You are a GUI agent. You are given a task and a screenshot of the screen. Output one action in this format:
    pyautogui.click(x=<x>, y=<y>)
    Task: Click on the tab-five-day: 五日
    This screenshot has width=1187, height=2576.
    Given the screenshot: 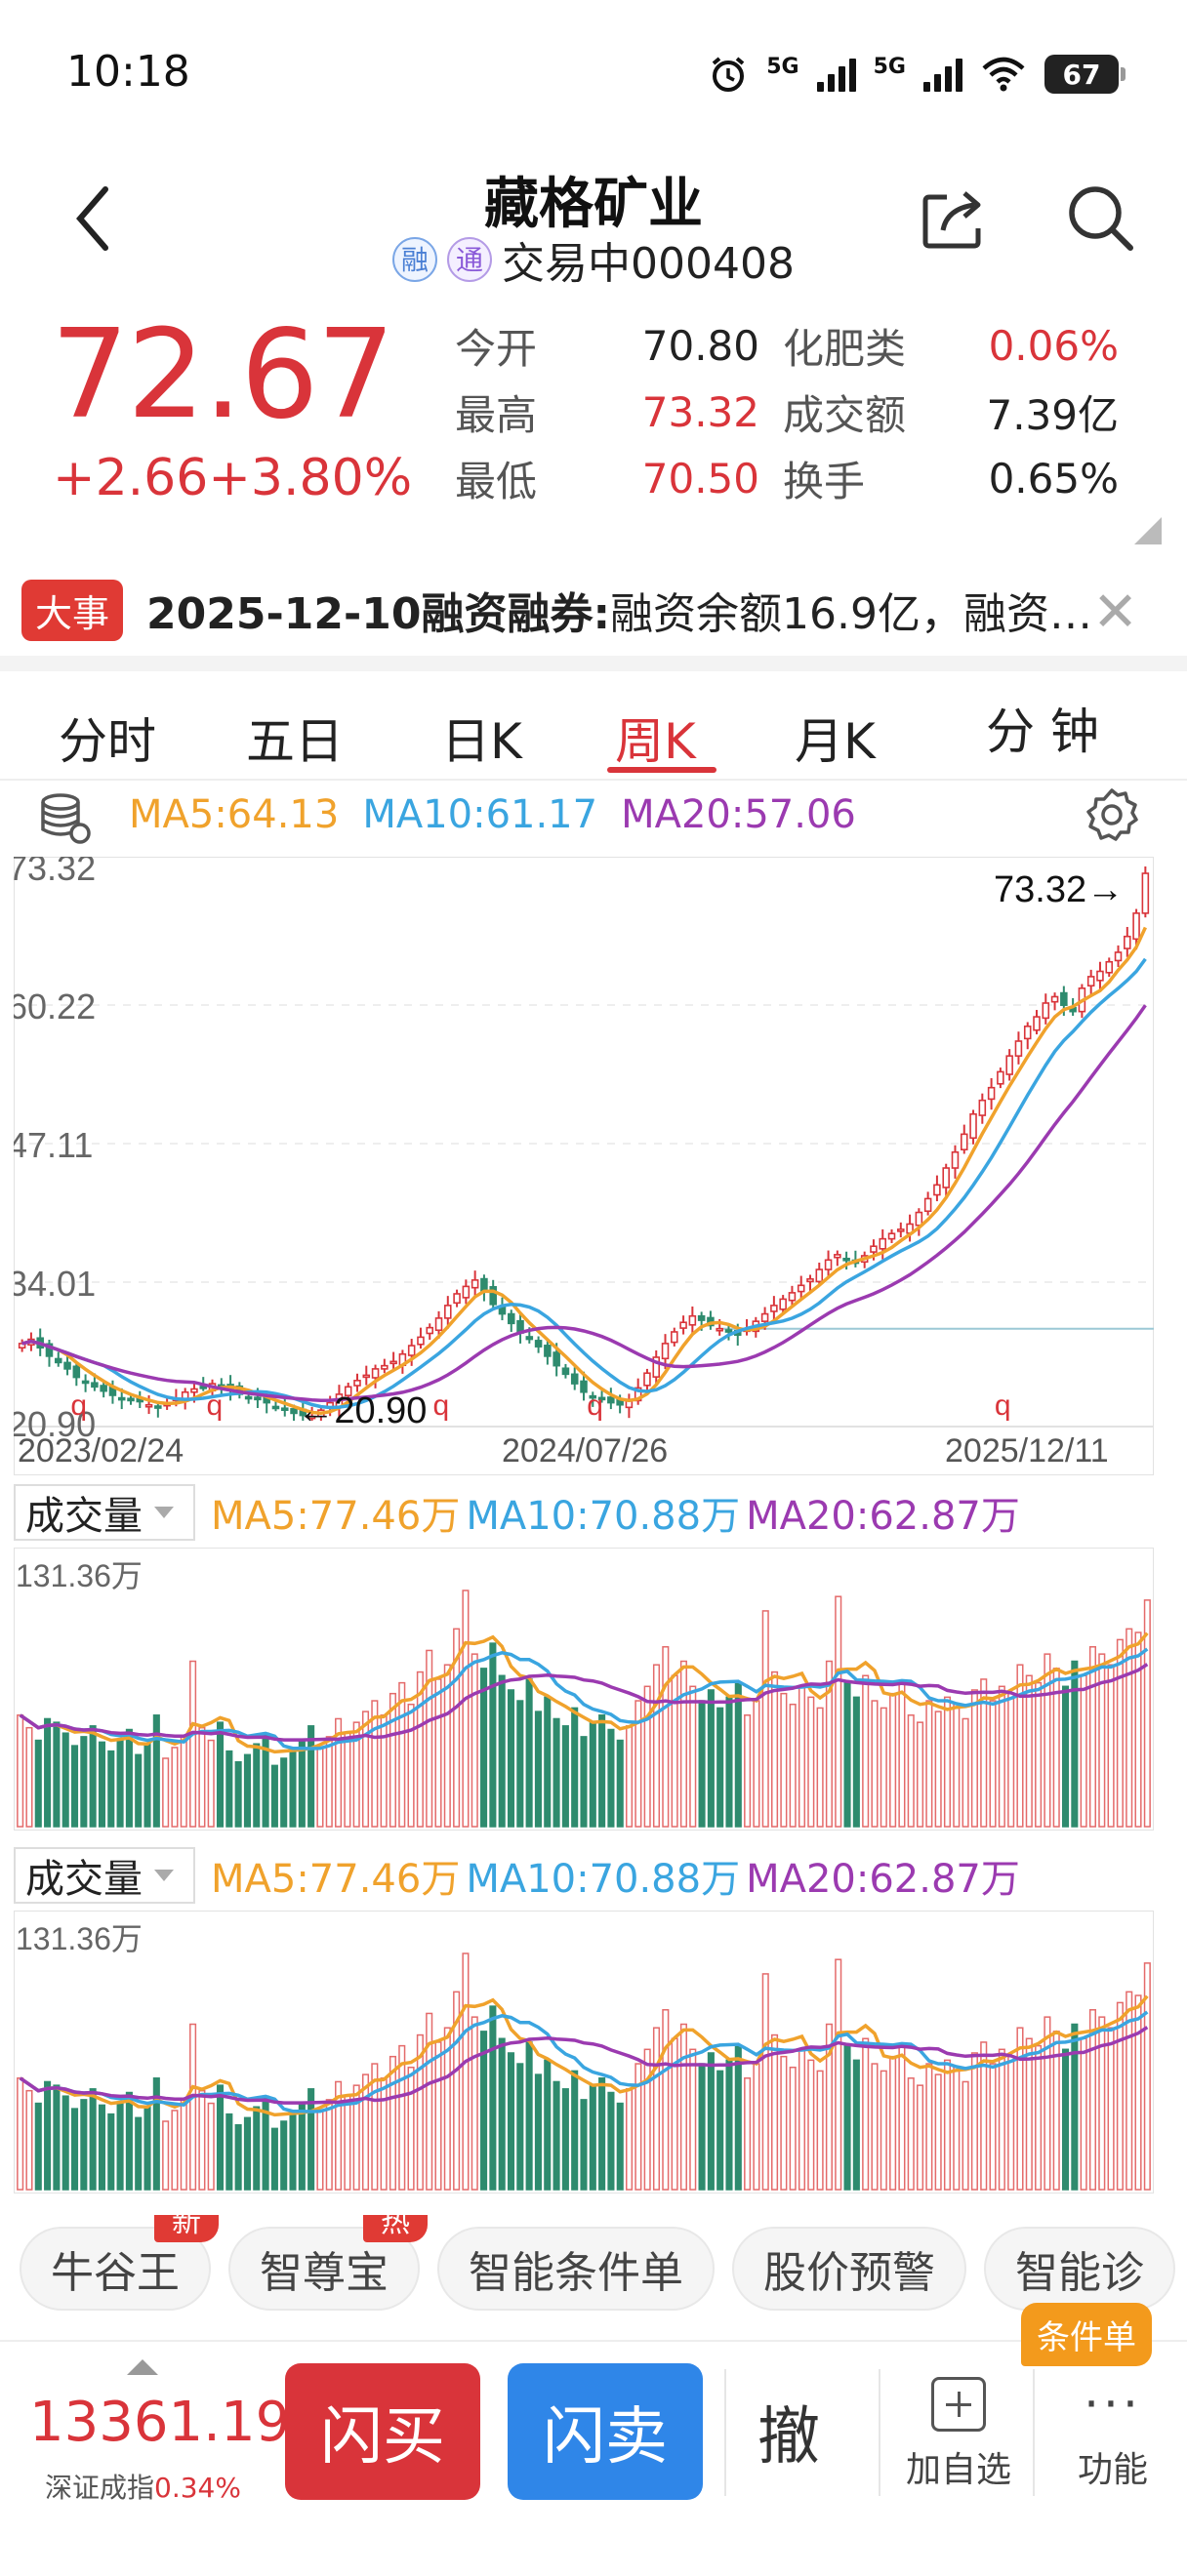 What is the action you would take?
    pyautogui.click(x=295, y=741)
    